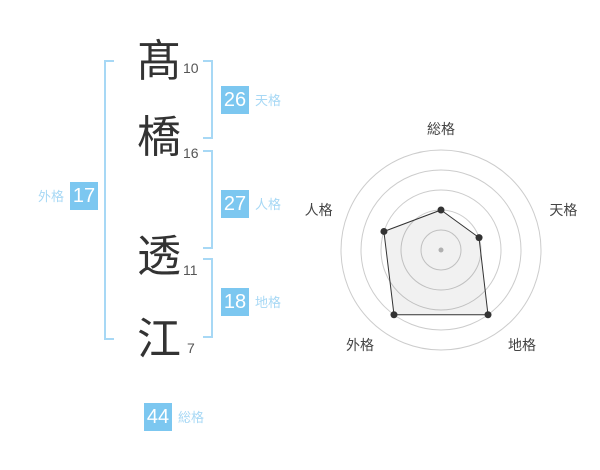  Describe the element at coordinates (235, 100) in the screenshot. I see `tenkaku-value: 26` at that location.